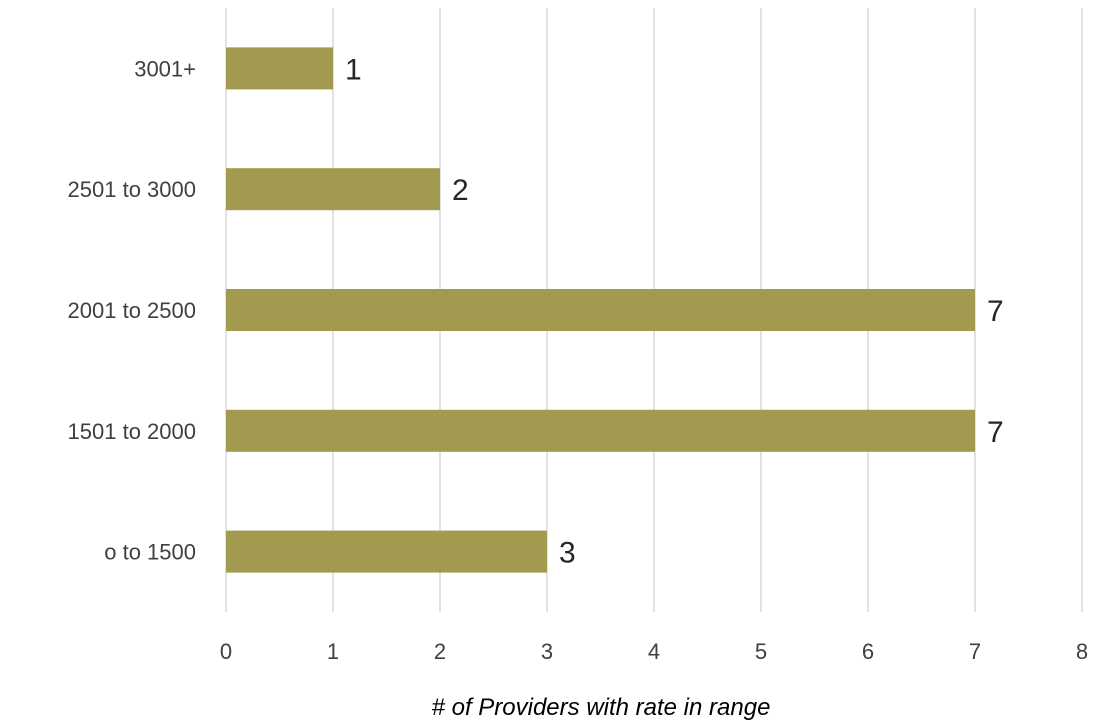  Describe the element at coordinates (165, 68) in the screenshot. I see `category-label: 3001+` at that location.